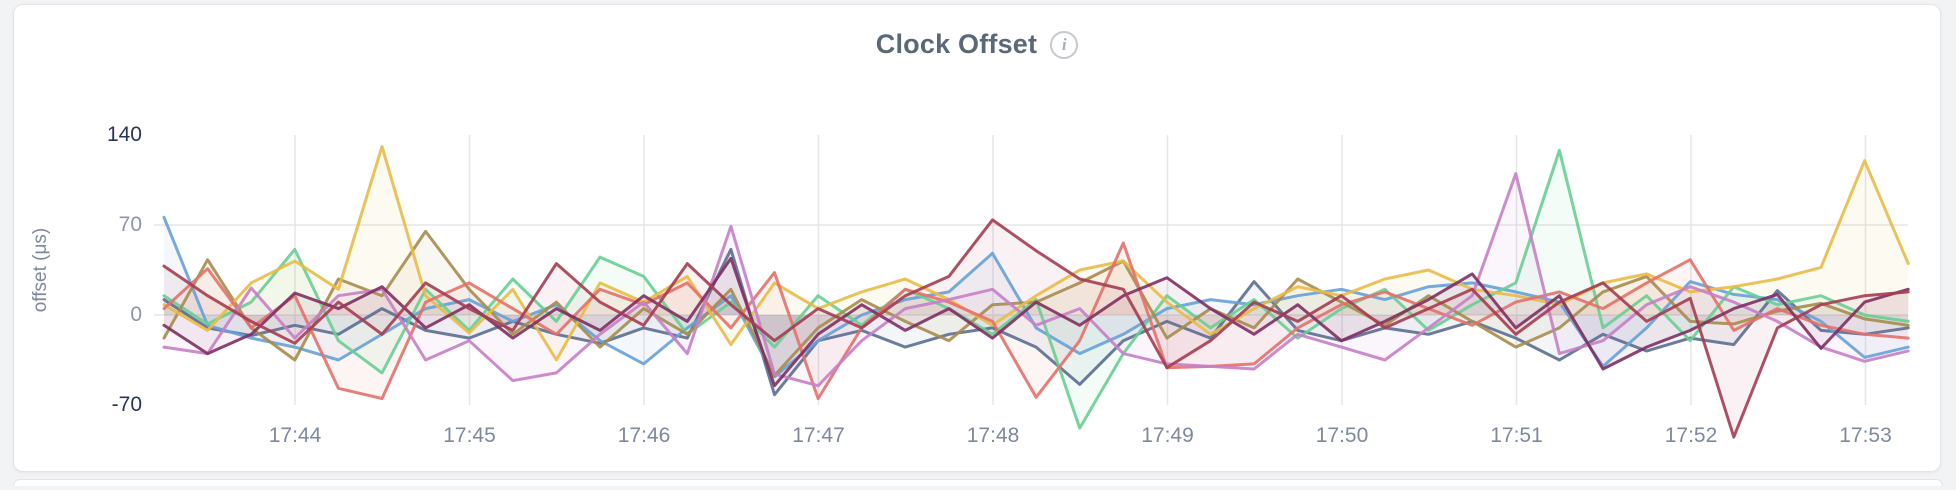 The image size is (1956, 490). I want to click on y-tick-label--70: -70, so click(126, 404).